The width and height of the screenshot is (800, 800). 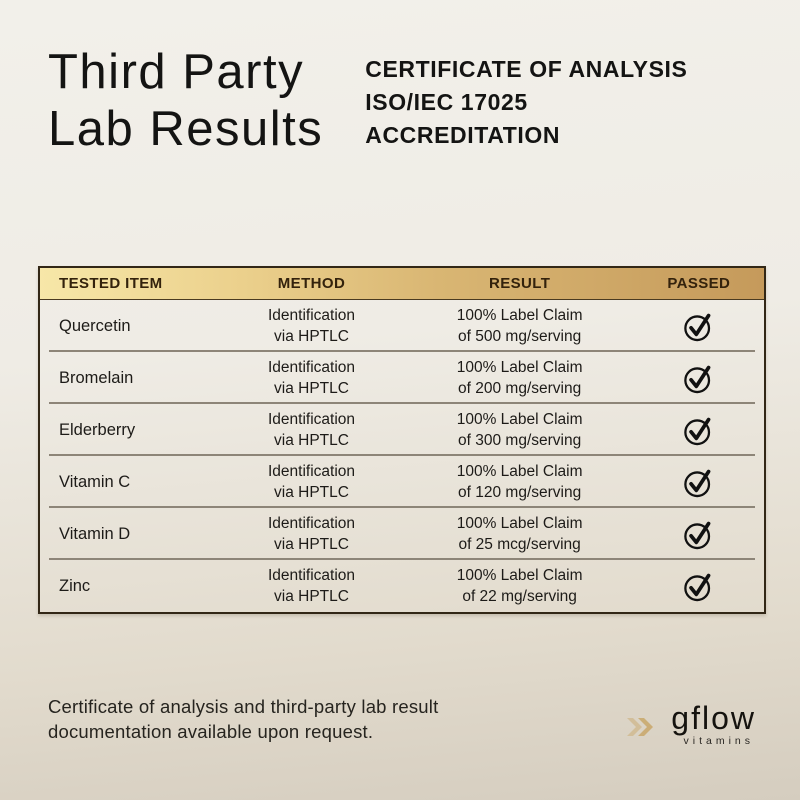 What do you see at coordinates (520, 336) in the screenshot?
I see `result-line2: of 500 mg/serving` at bounding box center [520, 336].